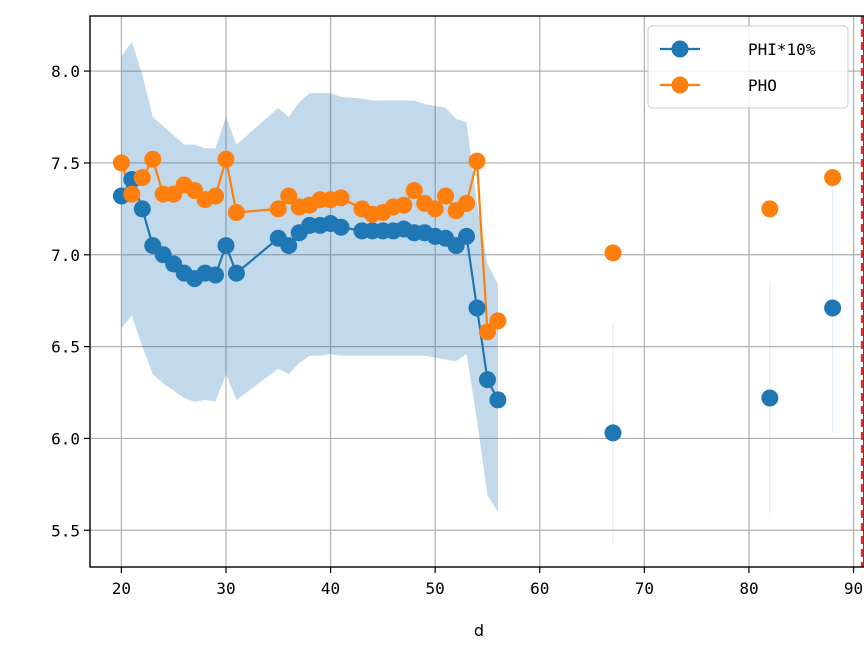 Image resolution: width=864 pixels, height=656 pixels. I want to click on y-tick-label: 5.5, so click(65, 530).